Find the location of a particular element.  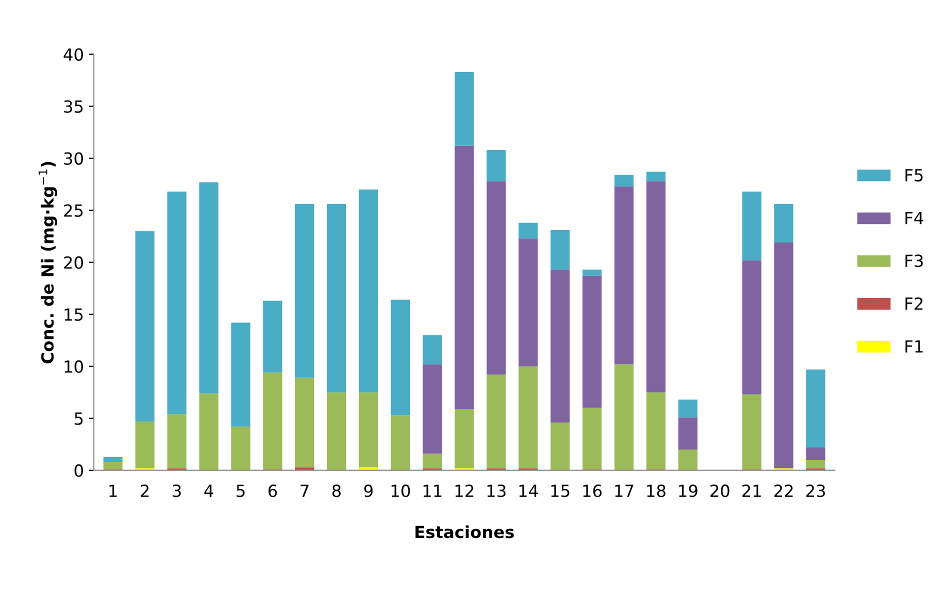

legend-label: F4 is located at coordinates (915, 218).